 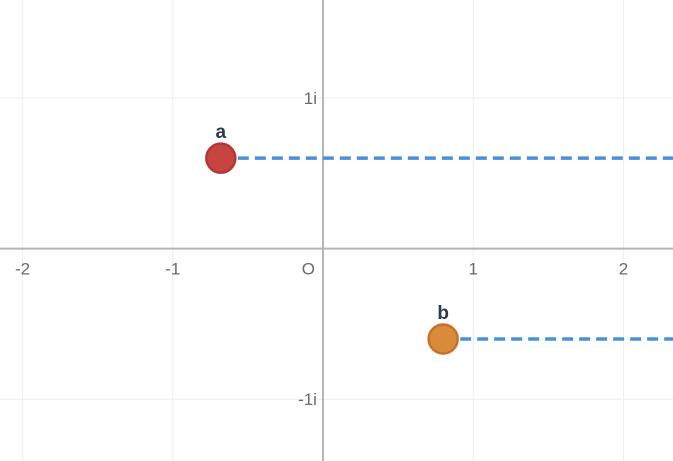 What do you see at coordinates (472, 269) in the screenshot?
I see `x-tick-label: 1` at bounding box center [472, 269].